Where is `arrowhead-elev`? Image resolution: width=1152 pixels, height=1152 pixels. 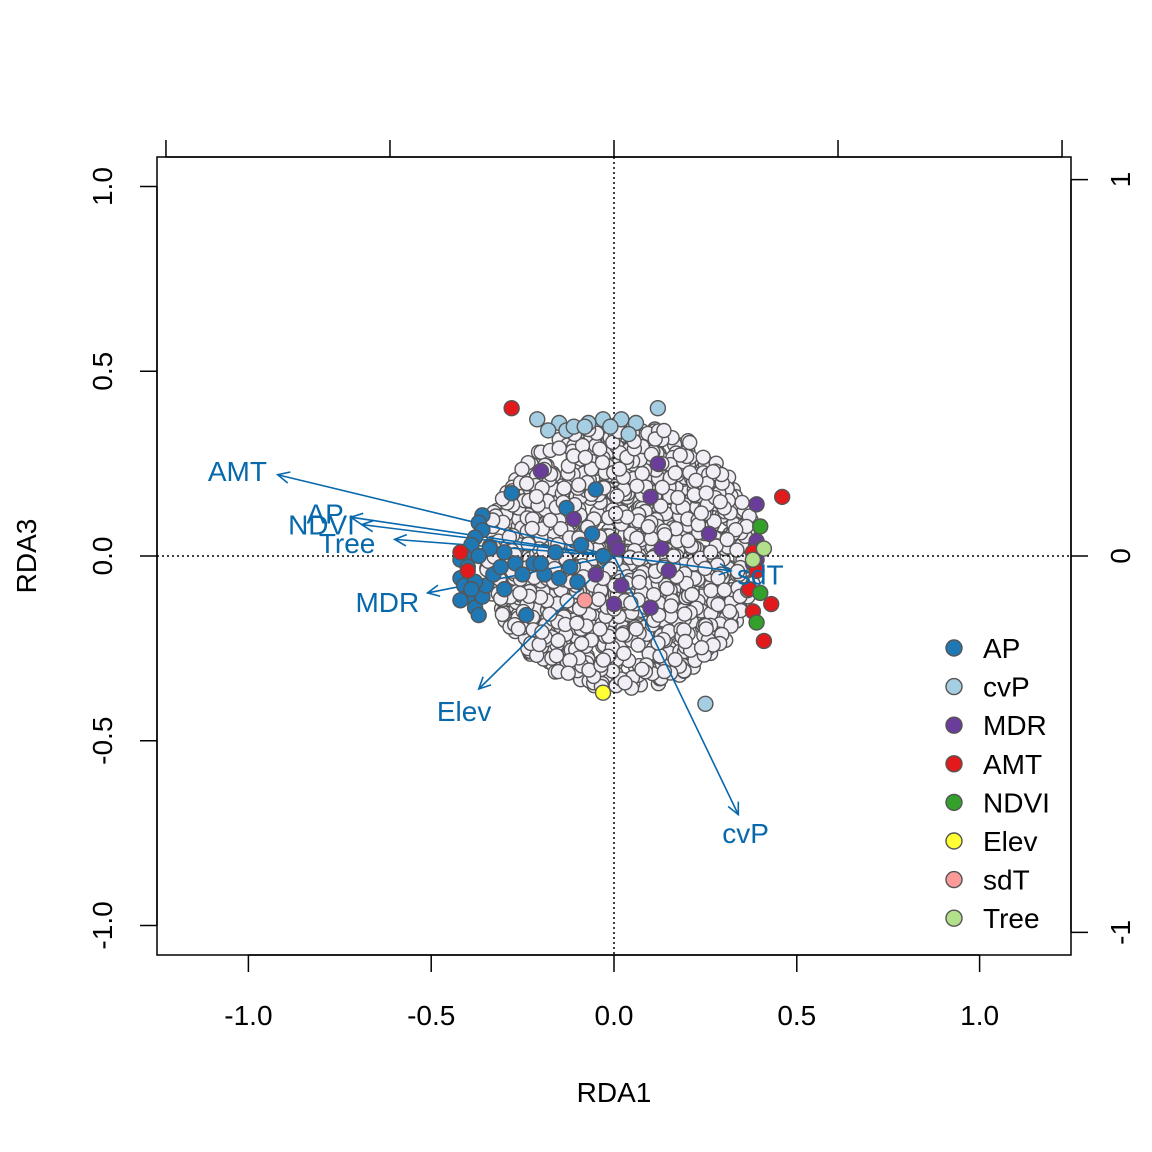 arrowhead-elev is located at coordinates (484, 683).